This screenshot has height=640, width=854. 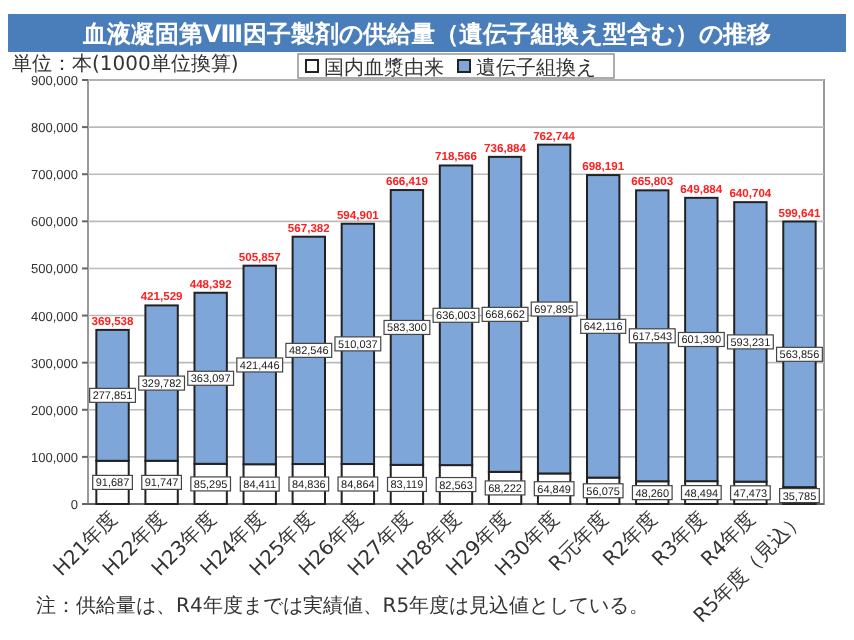 What do you see at coordinates (384, 68) in the screenshot?
I see `legend-label: 国内血漿由来` at bounding box center [384, 68].